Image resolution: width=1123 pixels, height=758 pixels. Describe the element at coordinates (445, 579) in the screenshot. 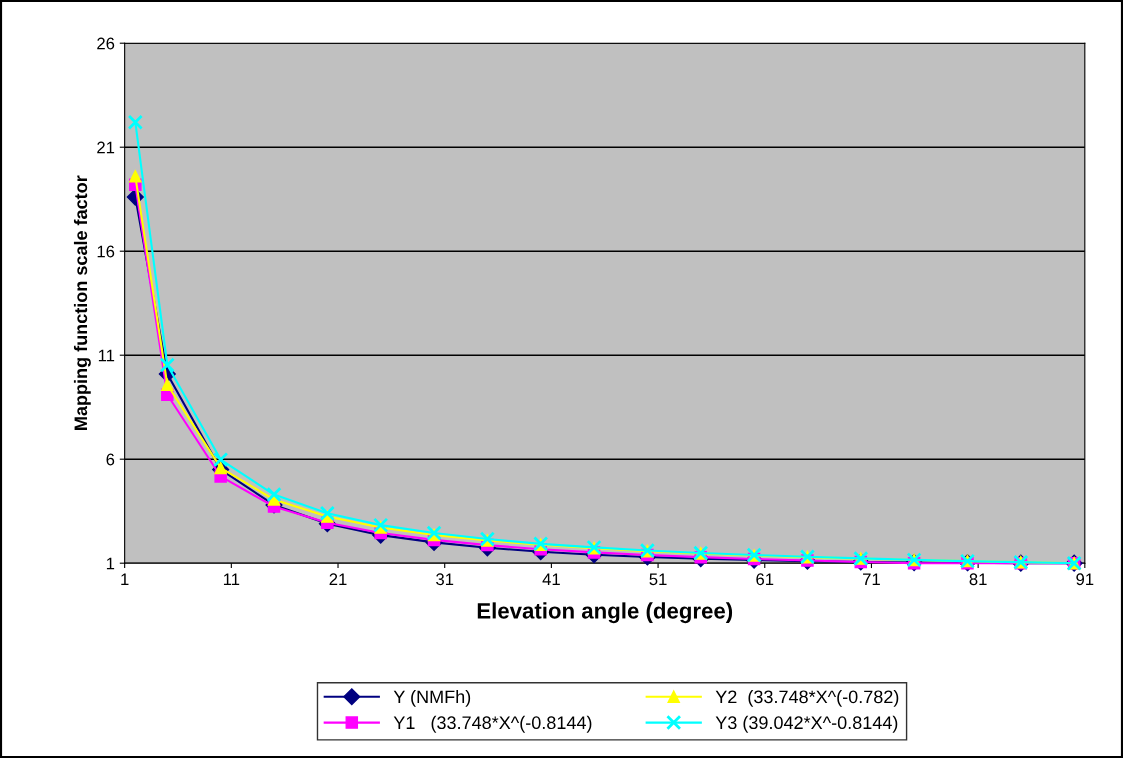

I see `x-tick-label: 31` at that location.